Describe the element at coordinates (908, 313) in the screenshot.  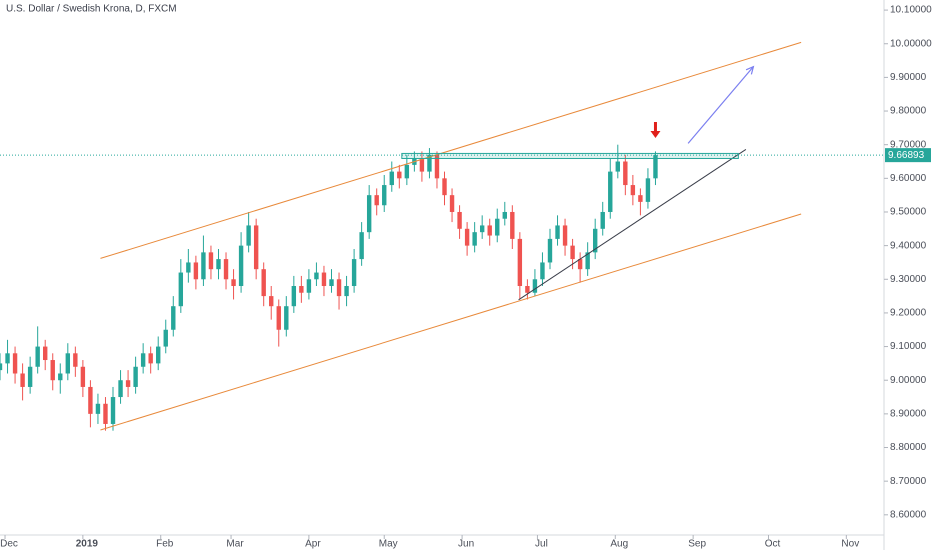
I see `y-tick-label: 9.20000` at that location.